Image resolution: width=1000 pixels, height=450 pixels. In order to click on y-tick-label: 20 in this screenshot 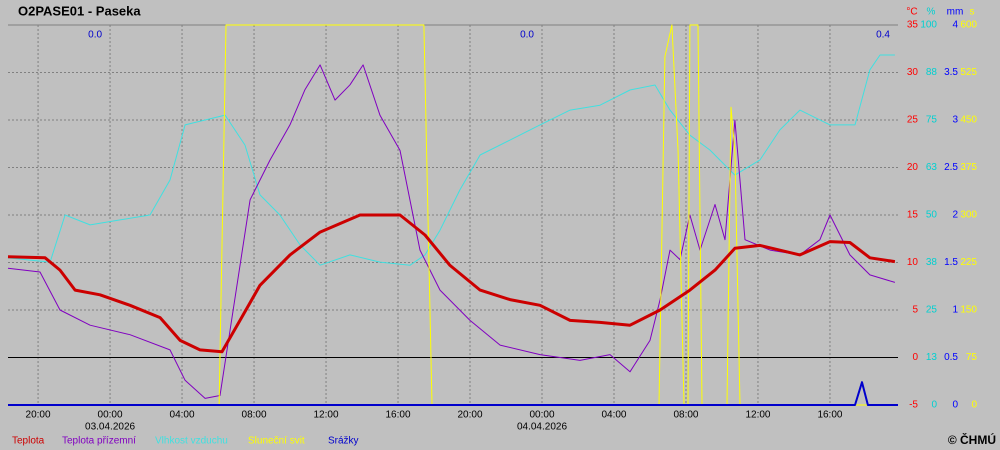, I will do `click(913, 167)`.